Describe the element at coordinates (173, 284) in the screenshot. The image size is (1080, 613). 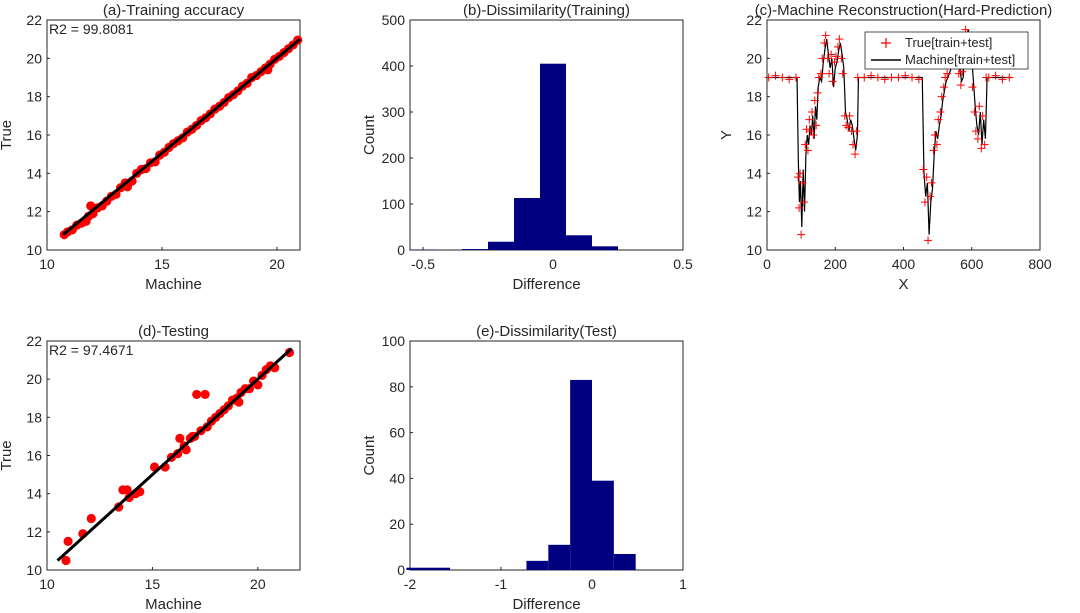
I see `x-axis-label: Machine` at that location.